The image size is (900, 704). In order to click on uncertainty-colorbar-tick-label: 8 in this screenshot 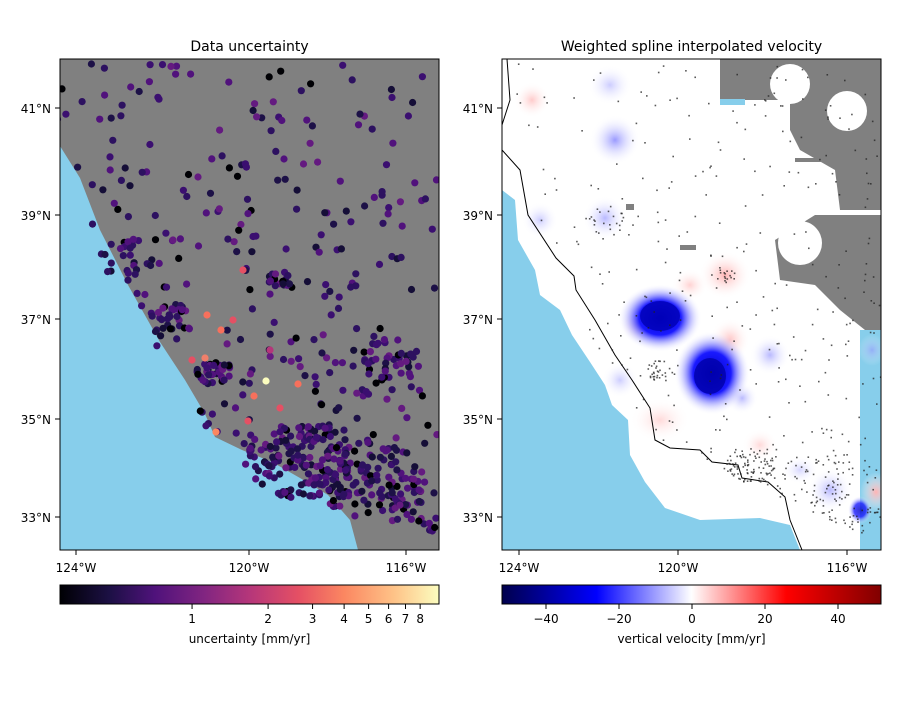, I will do `click(420, 619)`.